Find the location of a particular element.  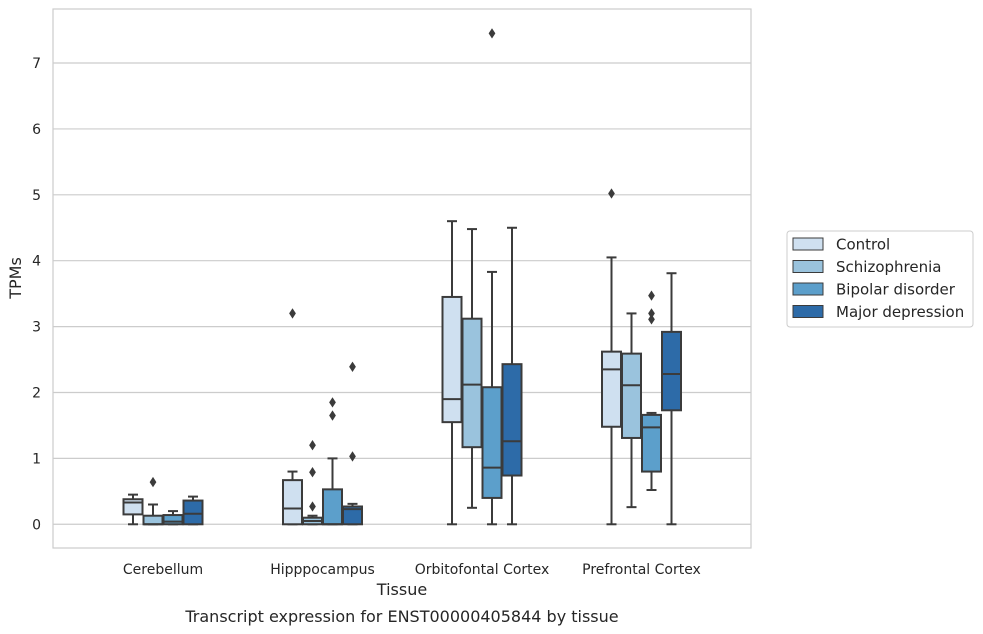

x-axis-label: Tissue is located at coordinates (401, 589).